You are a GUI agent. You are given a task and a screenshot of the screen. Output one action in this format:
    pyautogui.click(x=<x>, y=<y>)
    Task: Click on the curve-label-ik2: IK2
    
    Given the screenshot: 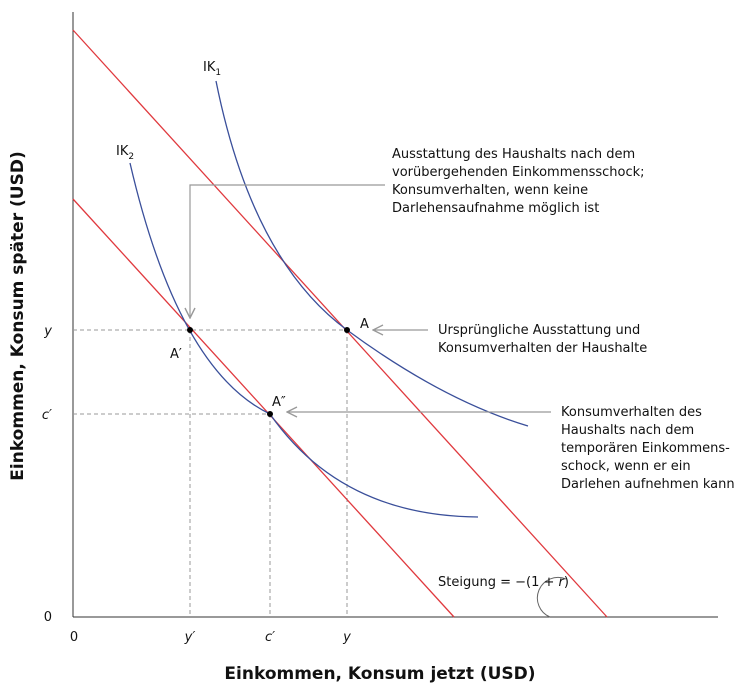 What is the action you would take?
    pyautogui.click(x=125, y=153)
    